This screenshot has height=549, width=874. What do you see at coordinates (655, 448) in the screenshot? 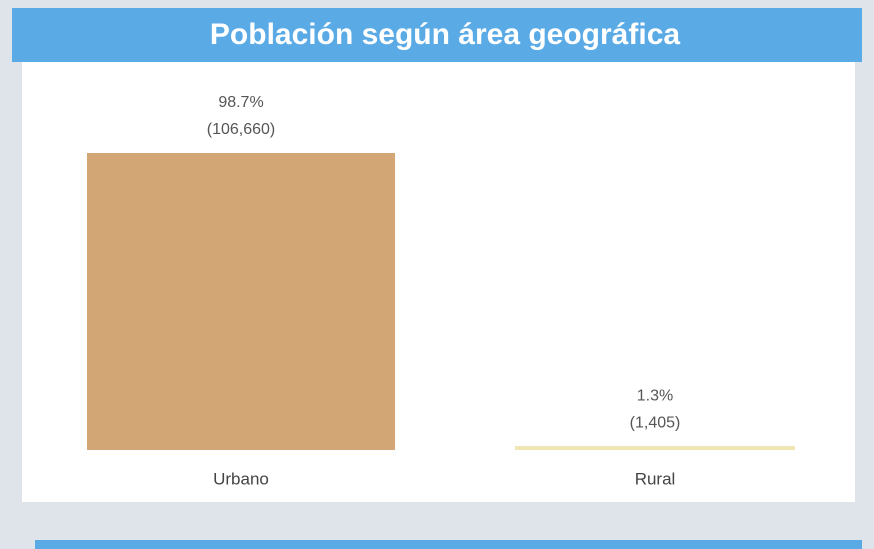
I see `bar` at bounding box center [655, 448].